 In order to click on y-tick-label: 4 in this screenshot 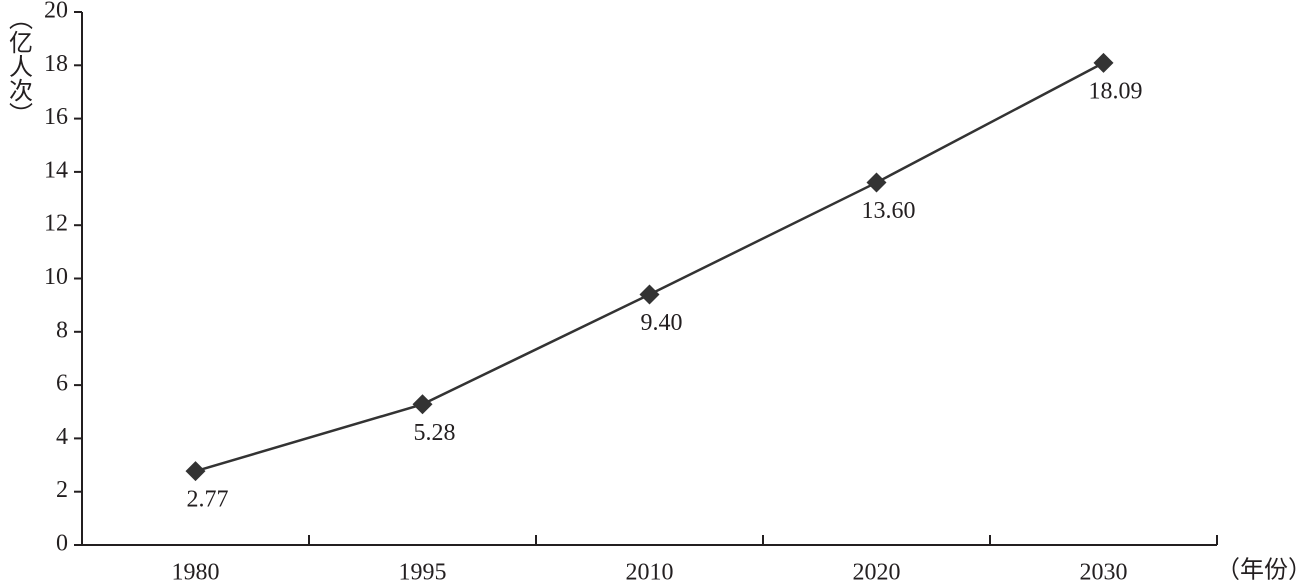, I will do `click(62, 437)`.